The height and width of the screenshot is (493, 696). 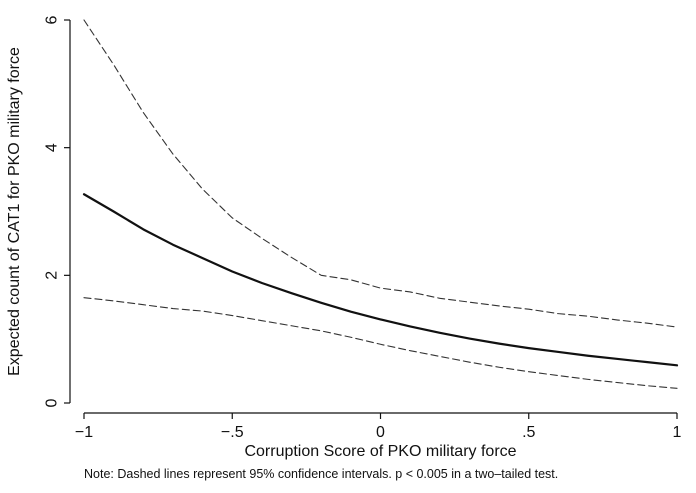 I want to click on y-tick-label: 6, so click(x=52, y=19).